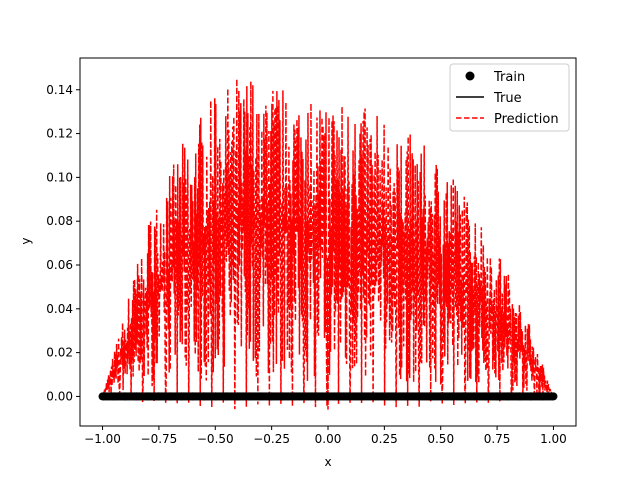 Image resolution: width=640 pixels, height=478 pixels. Describe the element at coordinates (327, 462) in the screenshot. I see `x-axis-label: x` at that location.